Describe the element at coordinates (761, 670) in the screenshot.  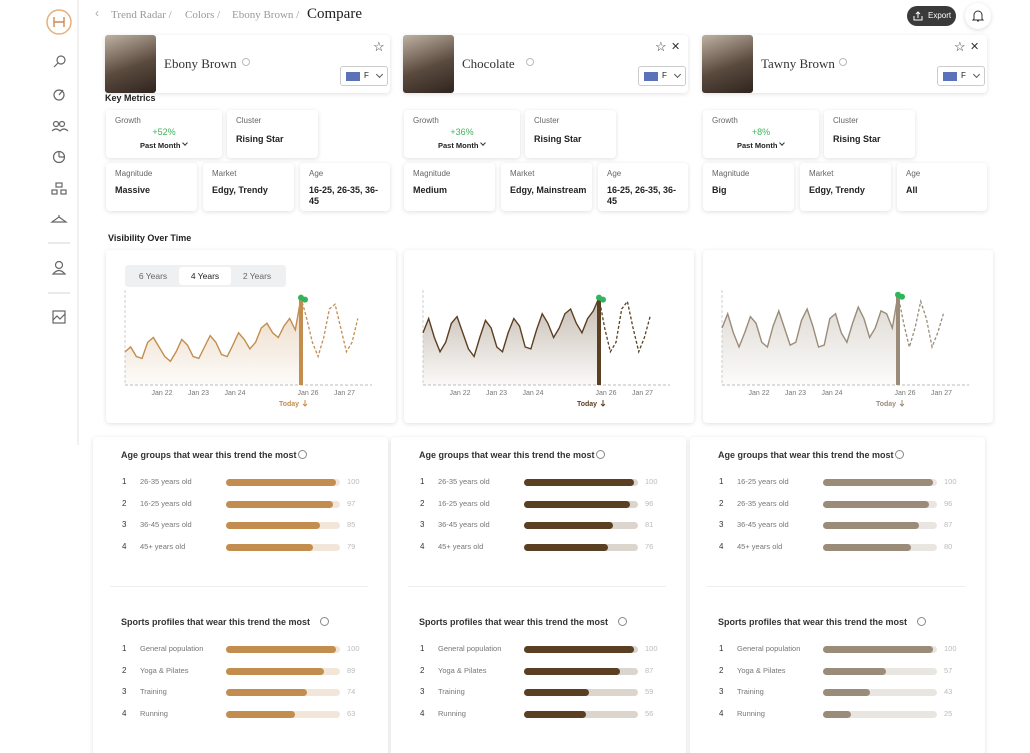
I see `item-label: Yoga & Pilates` at that location.